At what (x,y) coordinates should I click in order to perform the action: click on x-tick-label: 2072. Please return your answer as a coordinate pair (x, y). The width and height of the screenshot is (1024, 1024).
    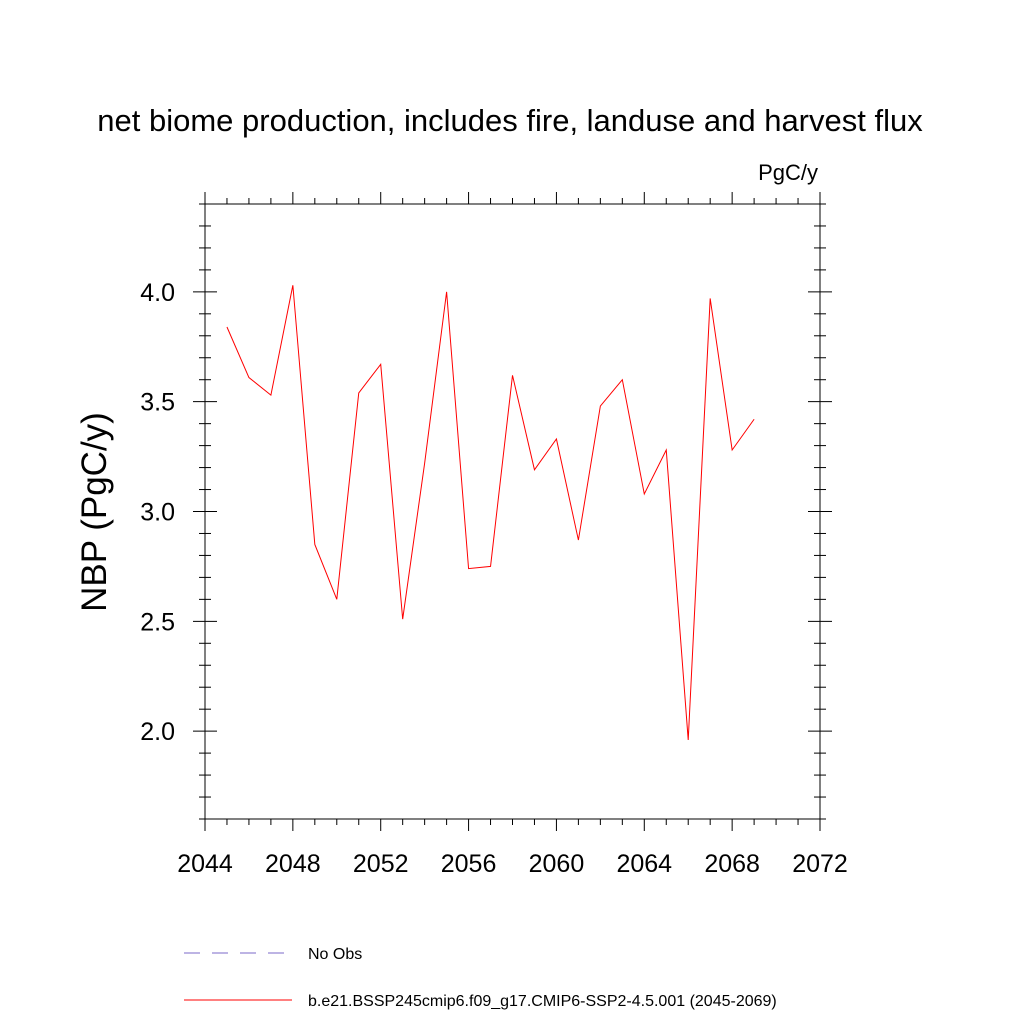
    Looking at the image, I should click on (820, 864).